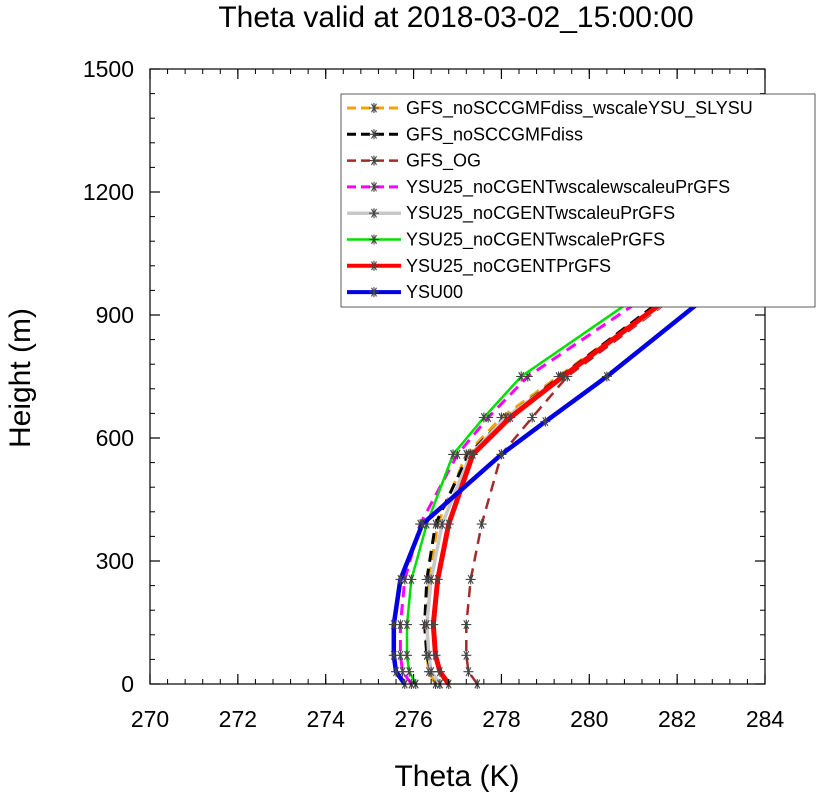 The image size is (817, 796). What do you see at coordinates (589, 719) in the screenshot?
I see `x-tick-label: 280` at bounding box center [589, 719].